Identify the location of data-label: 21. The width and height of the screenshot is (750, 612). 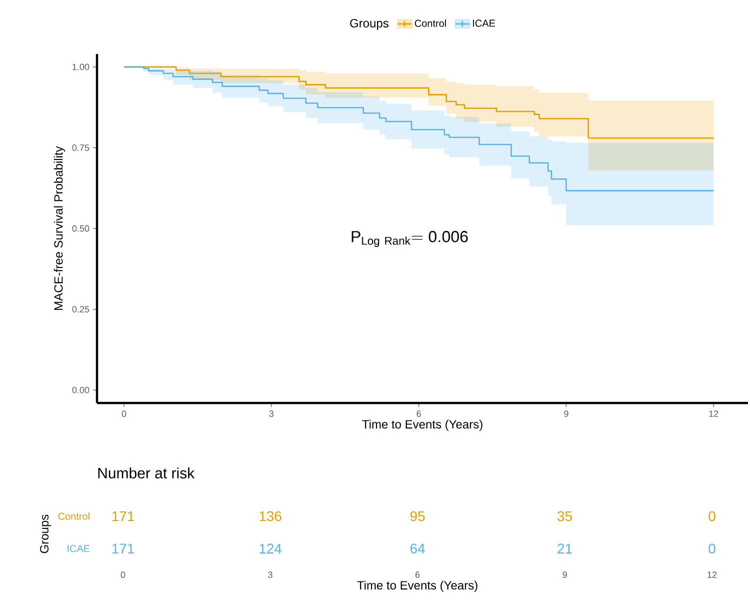
(565, 549).